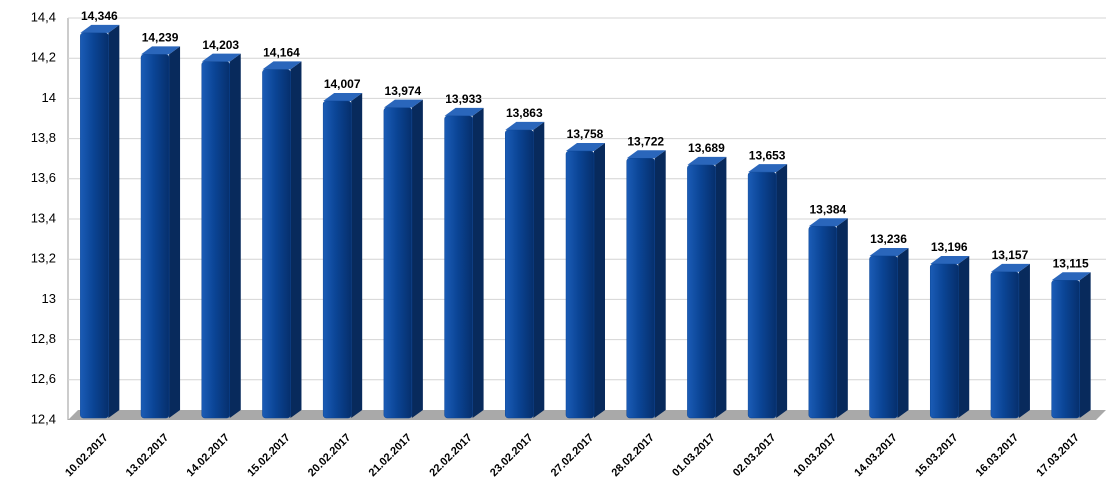  I want to click on x-tick-label: 20.02.2017, so click(329, 455).